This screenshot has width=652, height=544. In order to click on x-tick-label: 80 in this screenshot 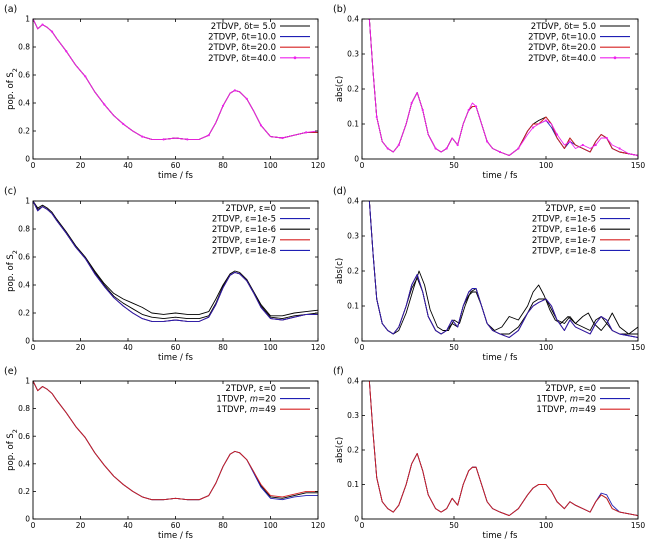, I will do `click(223, 525)`.